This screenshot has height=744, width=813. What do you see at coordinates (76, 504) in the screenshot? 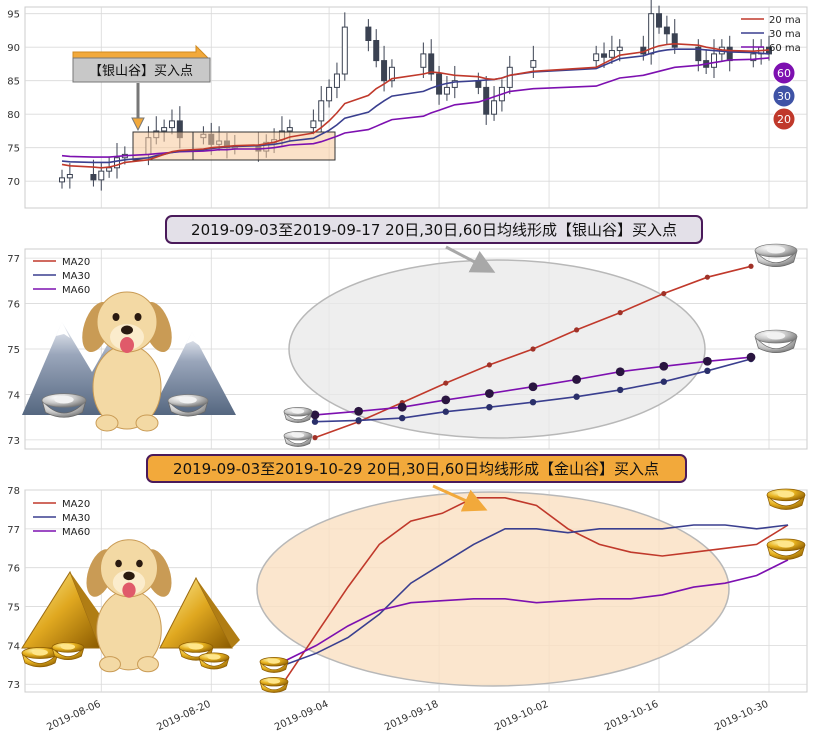
I see `bot-legend-label-ma20: MA20` at bounding box center [76, 504].